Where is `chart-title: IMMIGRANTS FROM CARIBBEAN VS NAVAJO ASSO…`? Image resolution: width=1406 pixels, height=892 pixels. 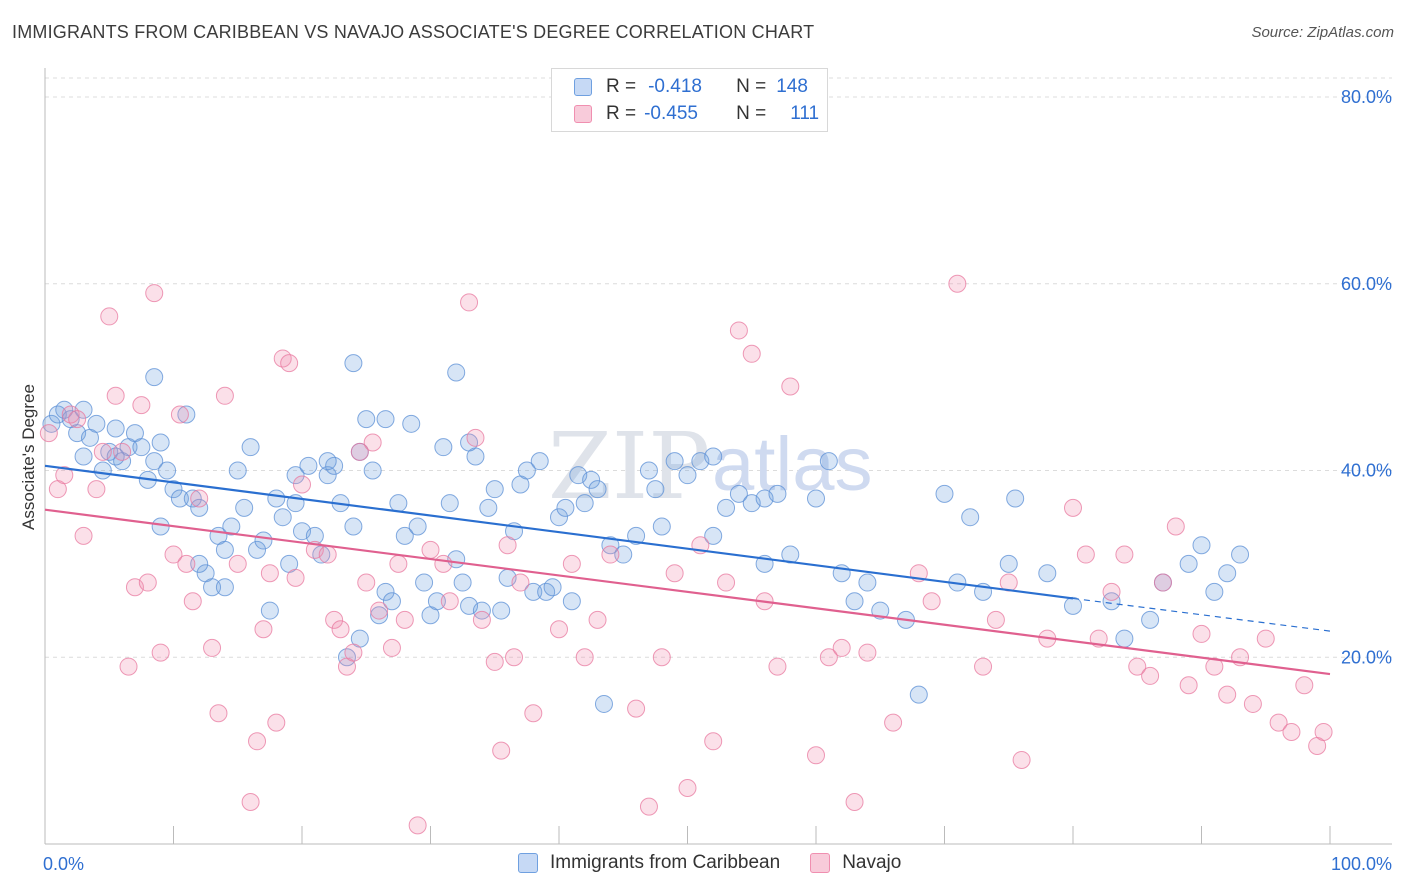
chart-title: IMMIGRANTS FROM CARIBBEAN VS NAVAJO ASSO… is located at coordinates (413, 32).